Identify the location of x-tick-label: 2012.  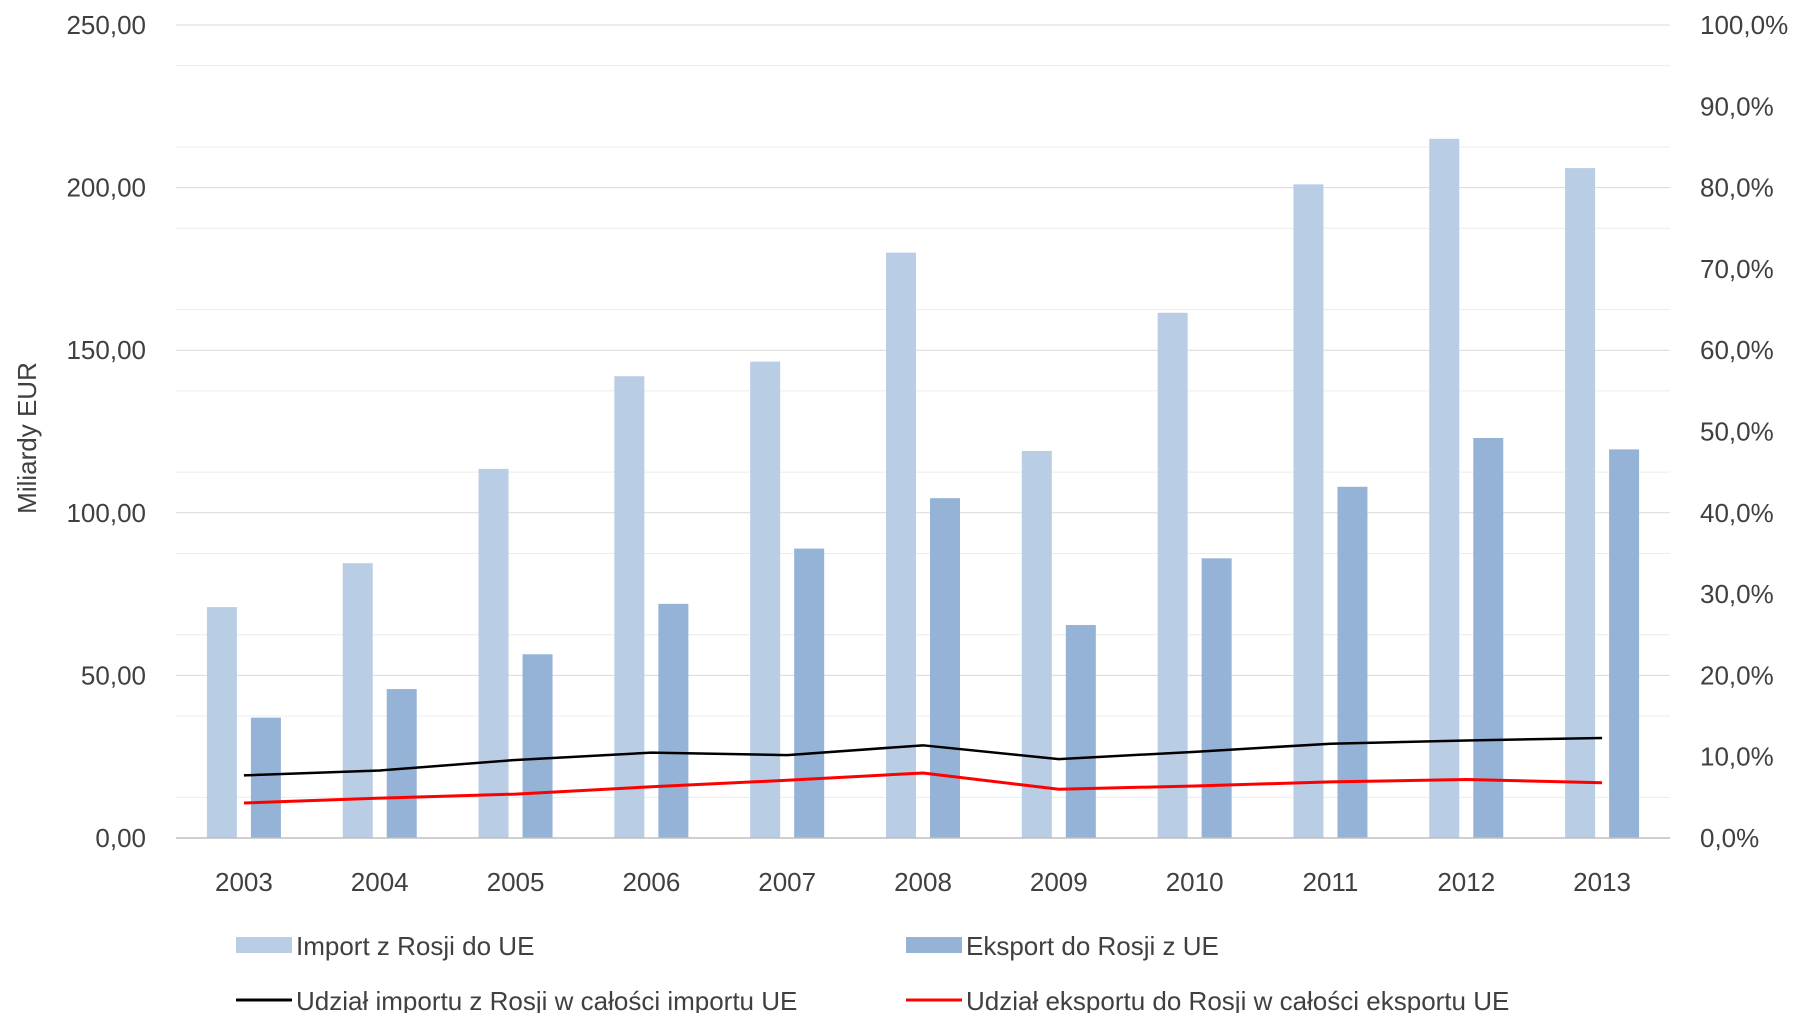
(1466, 882).